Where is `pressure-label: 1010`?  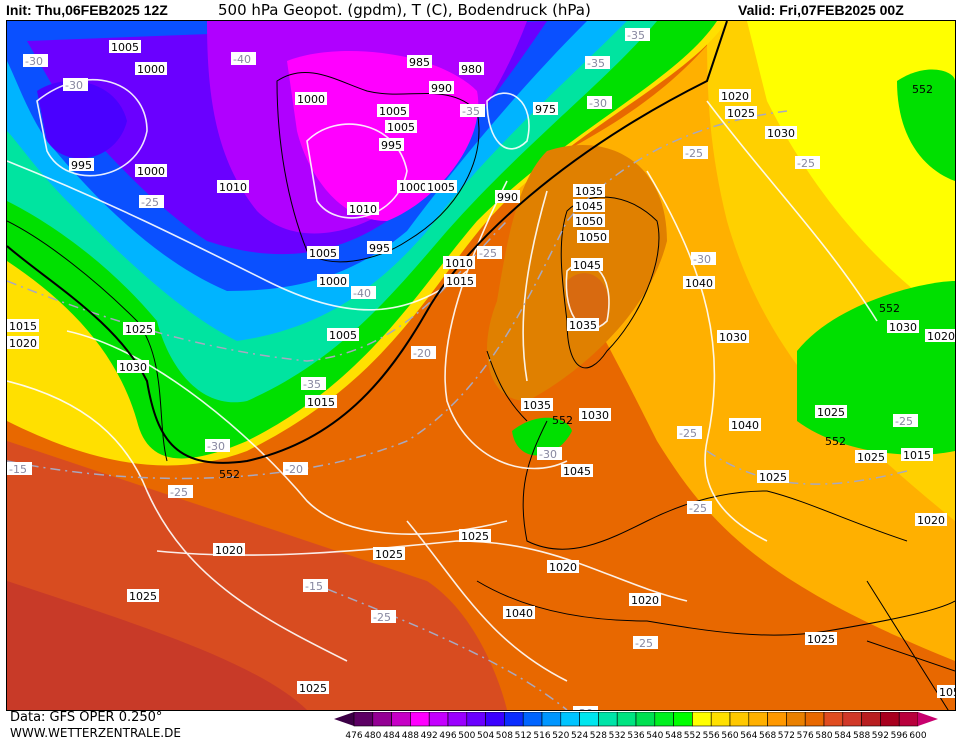
pressure-label: 1010 is located at coordinates (459, 263).